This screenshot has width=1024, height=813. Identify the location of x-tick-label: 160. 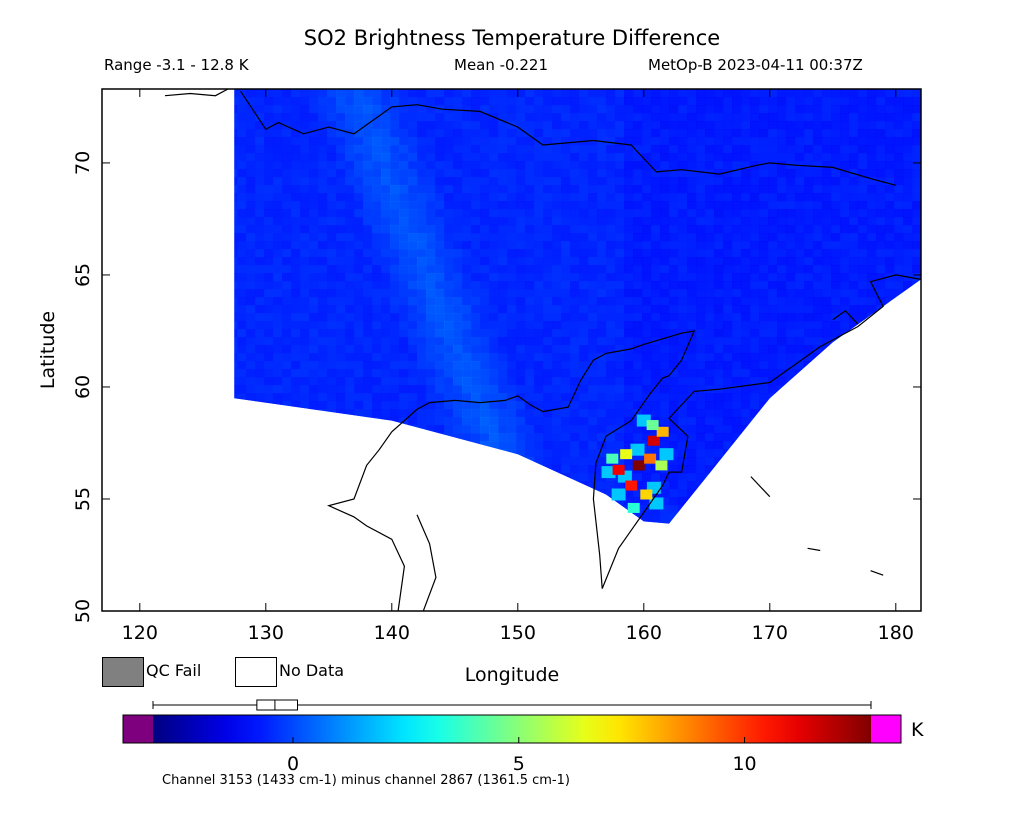
(644, 633).